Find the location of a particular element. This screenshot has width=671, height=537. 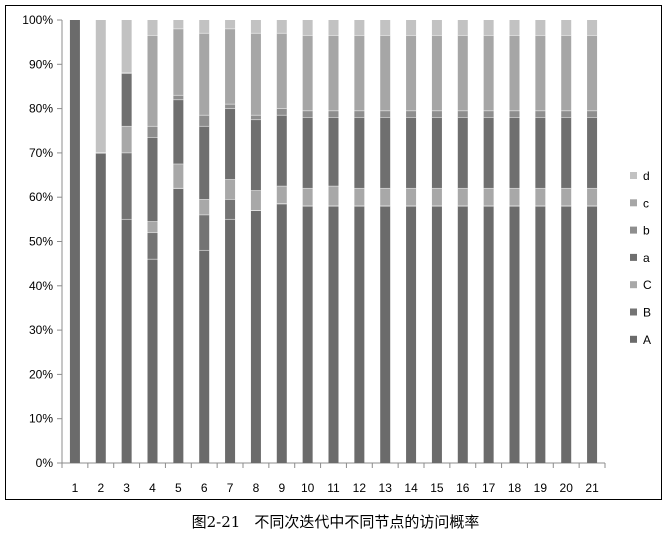

legend-label-d: d is located at coordinates (646, 176).